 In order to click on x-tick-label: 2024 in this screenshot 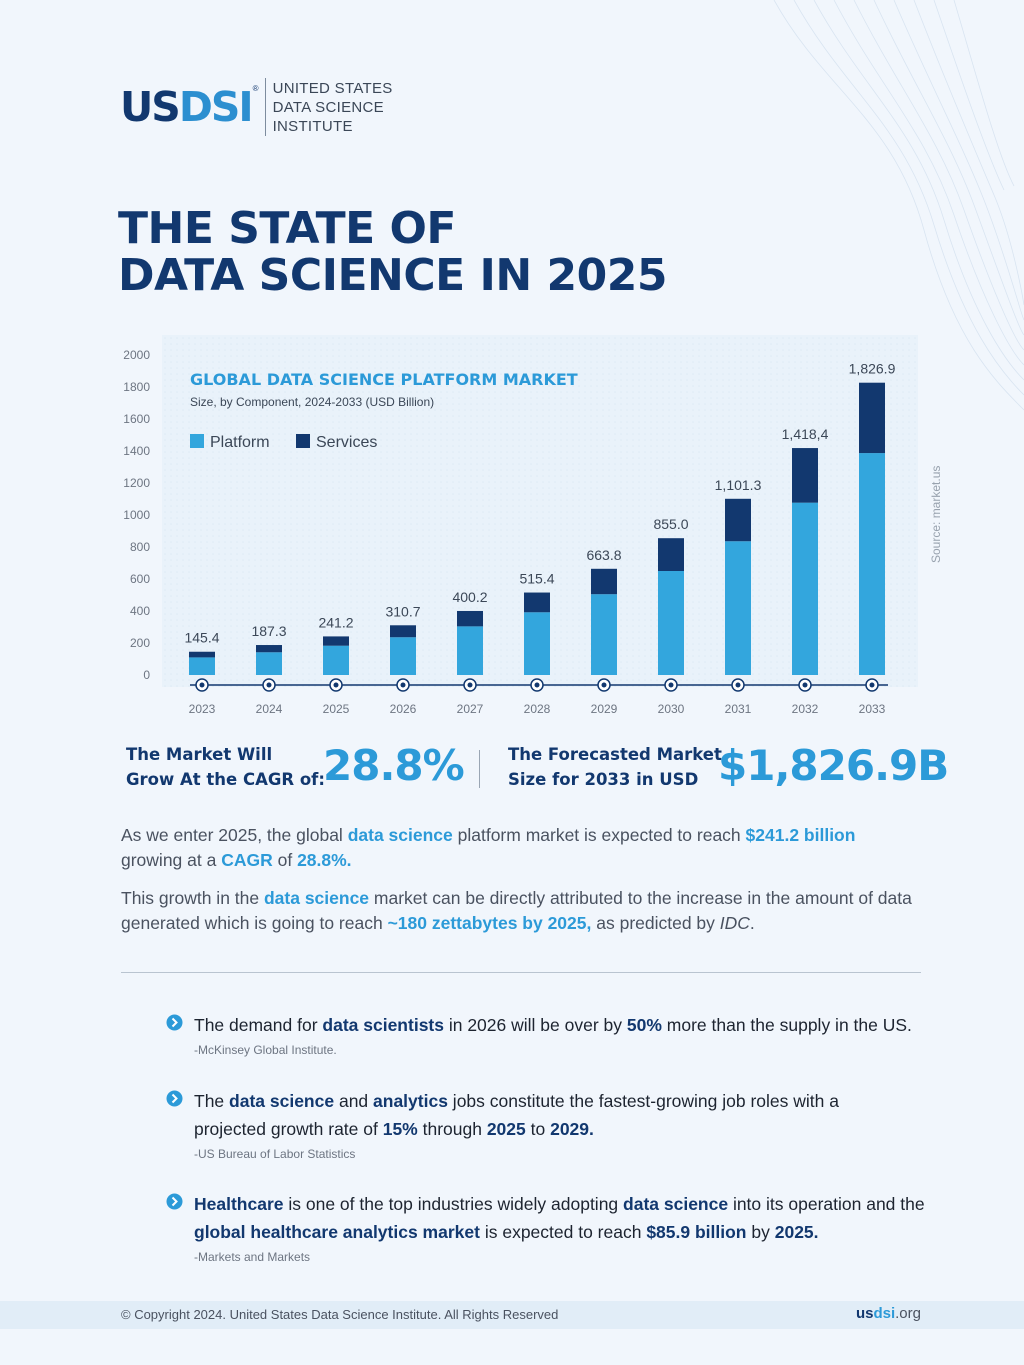, I will do `click(269, 709)`.